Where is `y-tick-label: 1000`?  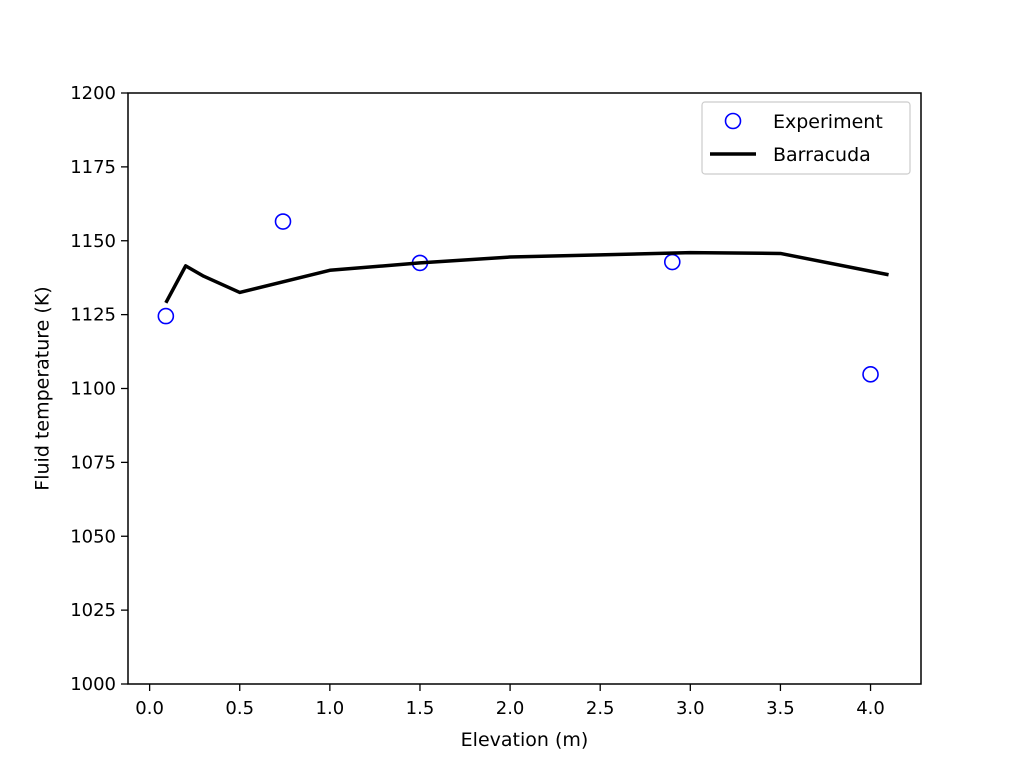 y-tick-label: 1000 is located at coordinates (93, 684).